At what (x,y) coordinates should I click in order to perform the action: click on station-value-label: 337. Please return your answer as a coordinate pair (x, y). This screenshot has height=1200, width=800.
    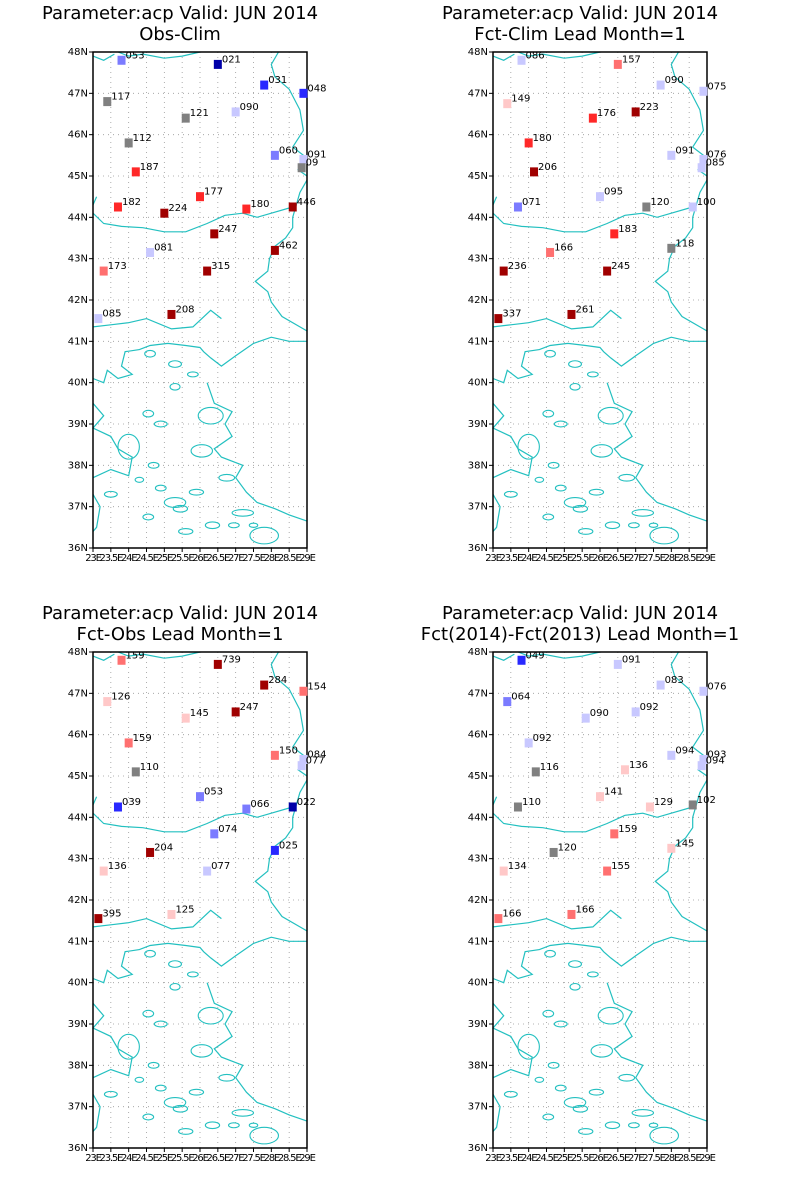
    Looking at the image, I should click on (511, 314).